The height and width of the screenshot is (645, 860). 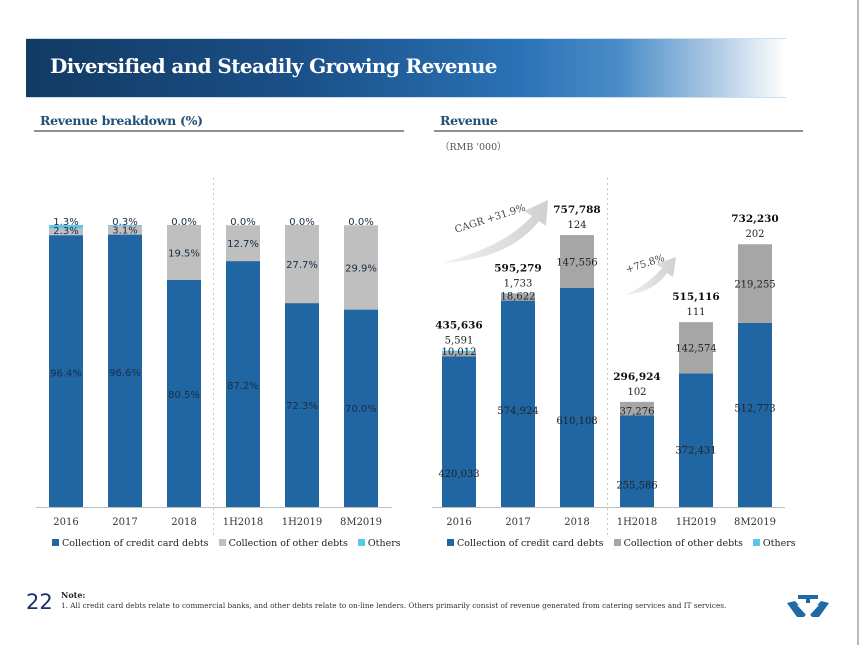 I want to click on data-label-other-debts: 18,622, so click(x=518, y=297).